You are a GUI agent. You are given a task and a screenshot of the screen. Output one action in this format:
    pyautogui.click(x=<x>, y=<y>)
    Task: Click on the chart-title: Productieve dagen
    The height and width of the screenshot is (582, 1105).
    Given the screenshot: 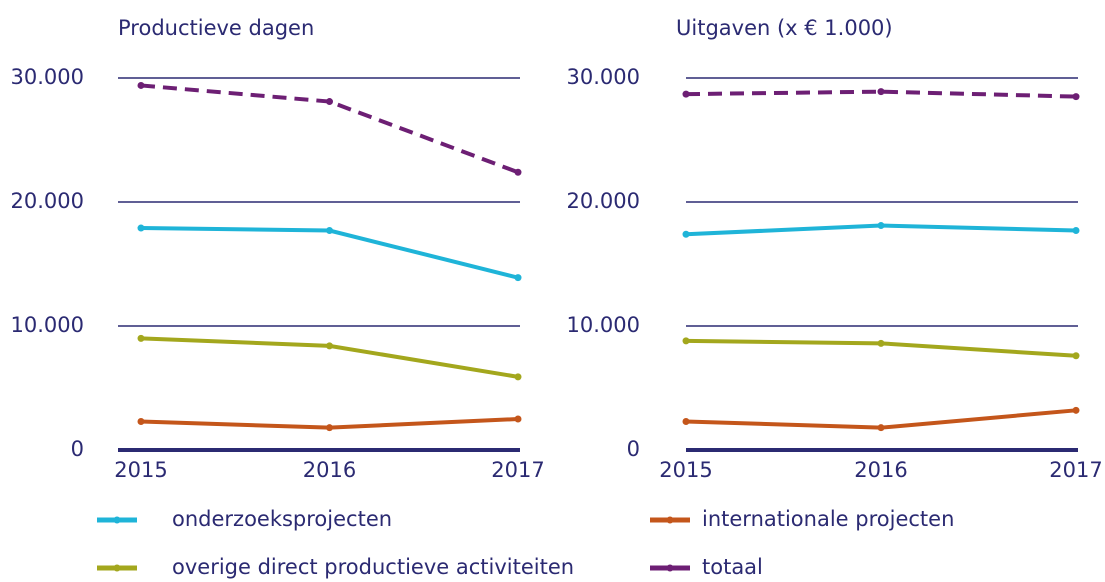 What is the action you would take?
    pyautogui.click(x=216, y=28)
    